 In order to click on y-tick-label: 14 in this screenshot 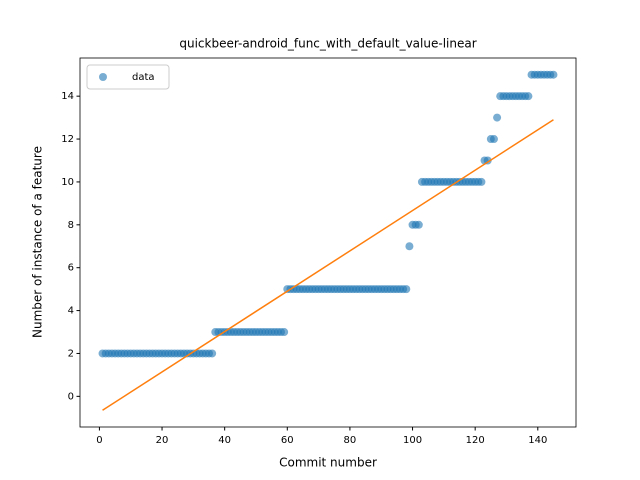, I will do `click(67, 96)`.